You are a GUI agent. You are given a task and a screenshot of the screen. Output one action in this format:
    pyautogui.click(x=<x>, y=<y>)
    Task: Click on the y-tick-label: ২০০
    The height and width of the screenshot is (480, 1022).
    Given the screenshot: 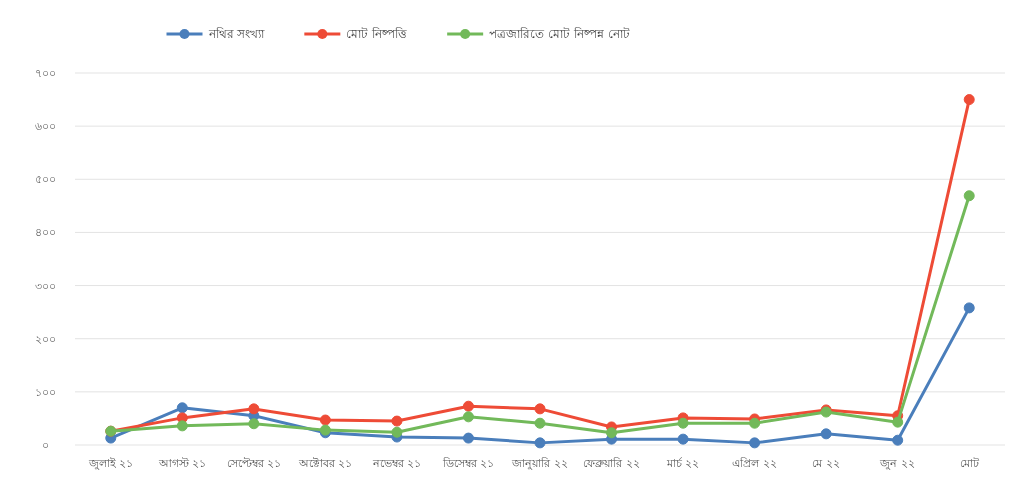 What is the action you would take?
    pyautogui.click(x=45, y=339)
    